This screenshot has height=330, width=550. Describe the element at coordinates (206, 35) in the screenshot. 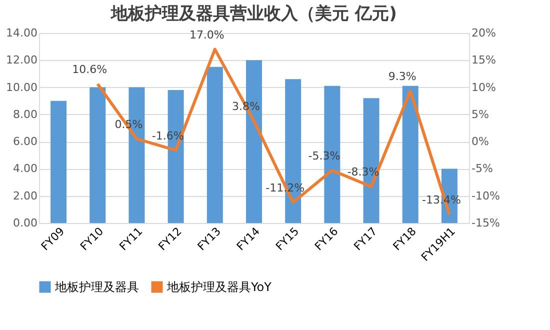

I see `data-label: 17.0%` at that location.